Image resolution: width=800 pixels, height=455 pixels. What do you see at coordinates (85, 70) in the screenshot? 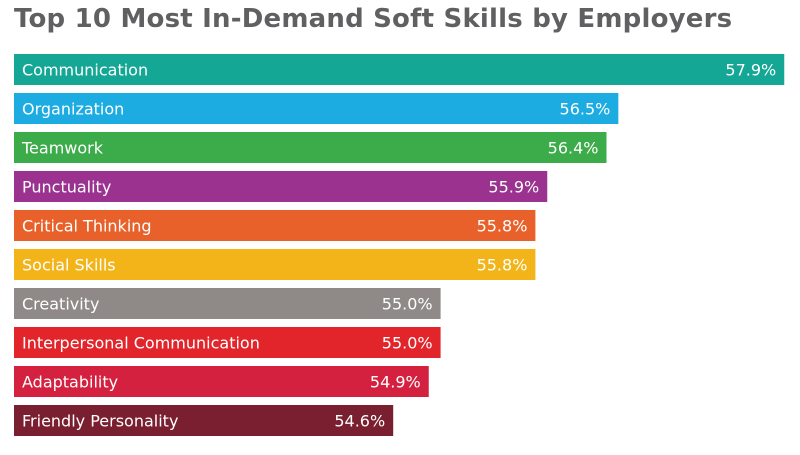
I see `category-label: Communication` at bounding box center [85, 70].